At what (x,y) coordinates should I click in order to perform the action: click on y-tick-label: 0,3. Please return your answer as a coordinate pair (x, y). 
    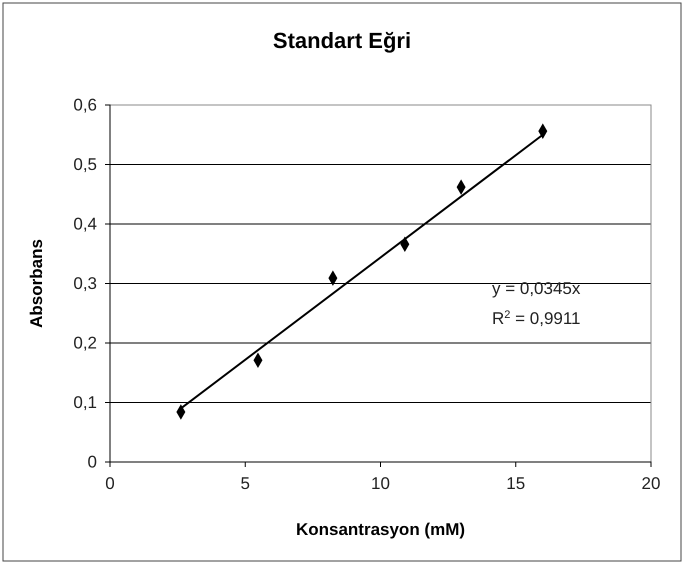
    Looking at the image, I should click on (85, 283).